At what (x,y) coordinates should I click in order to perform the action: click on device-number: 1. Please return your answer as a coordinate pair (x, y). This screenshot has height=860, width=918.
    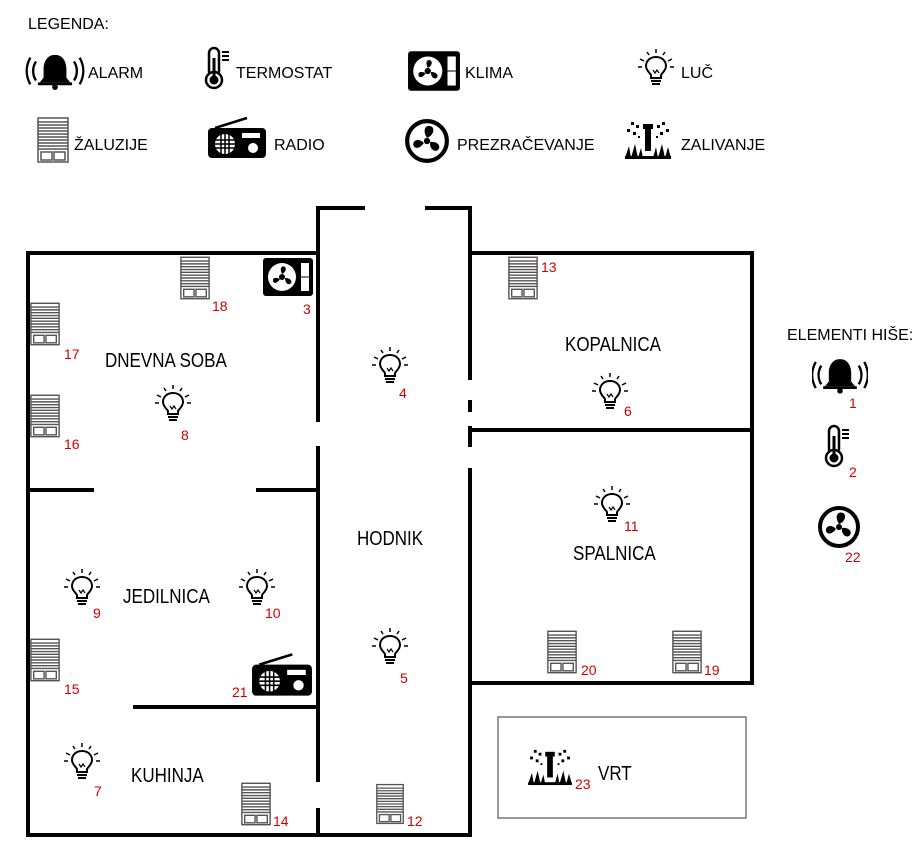
    Looking at the image, I should click on (853, 403).